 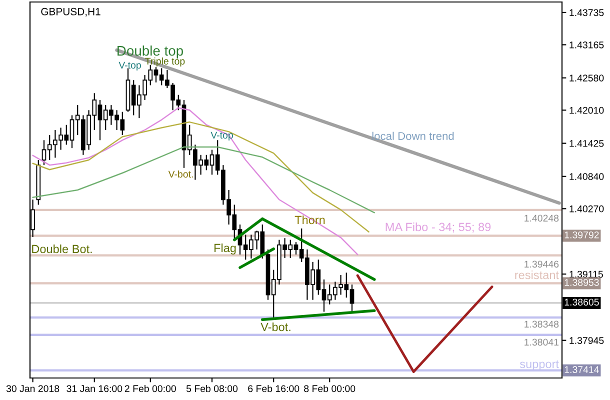 I want to click on y-tick-label: 1.39115, so click(x=586, y=274).